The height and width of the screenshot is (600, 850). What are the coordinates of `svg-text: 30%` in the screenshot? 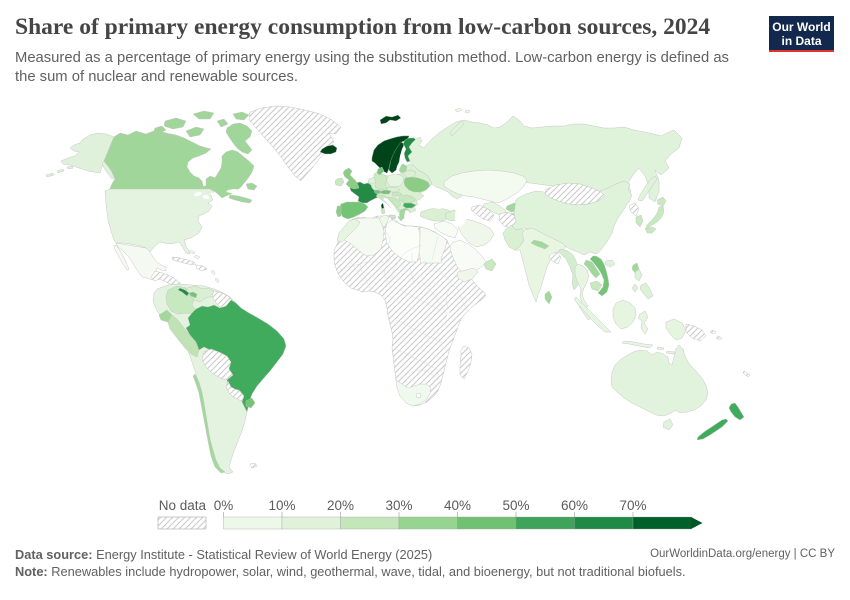 It's located at (398, 505).